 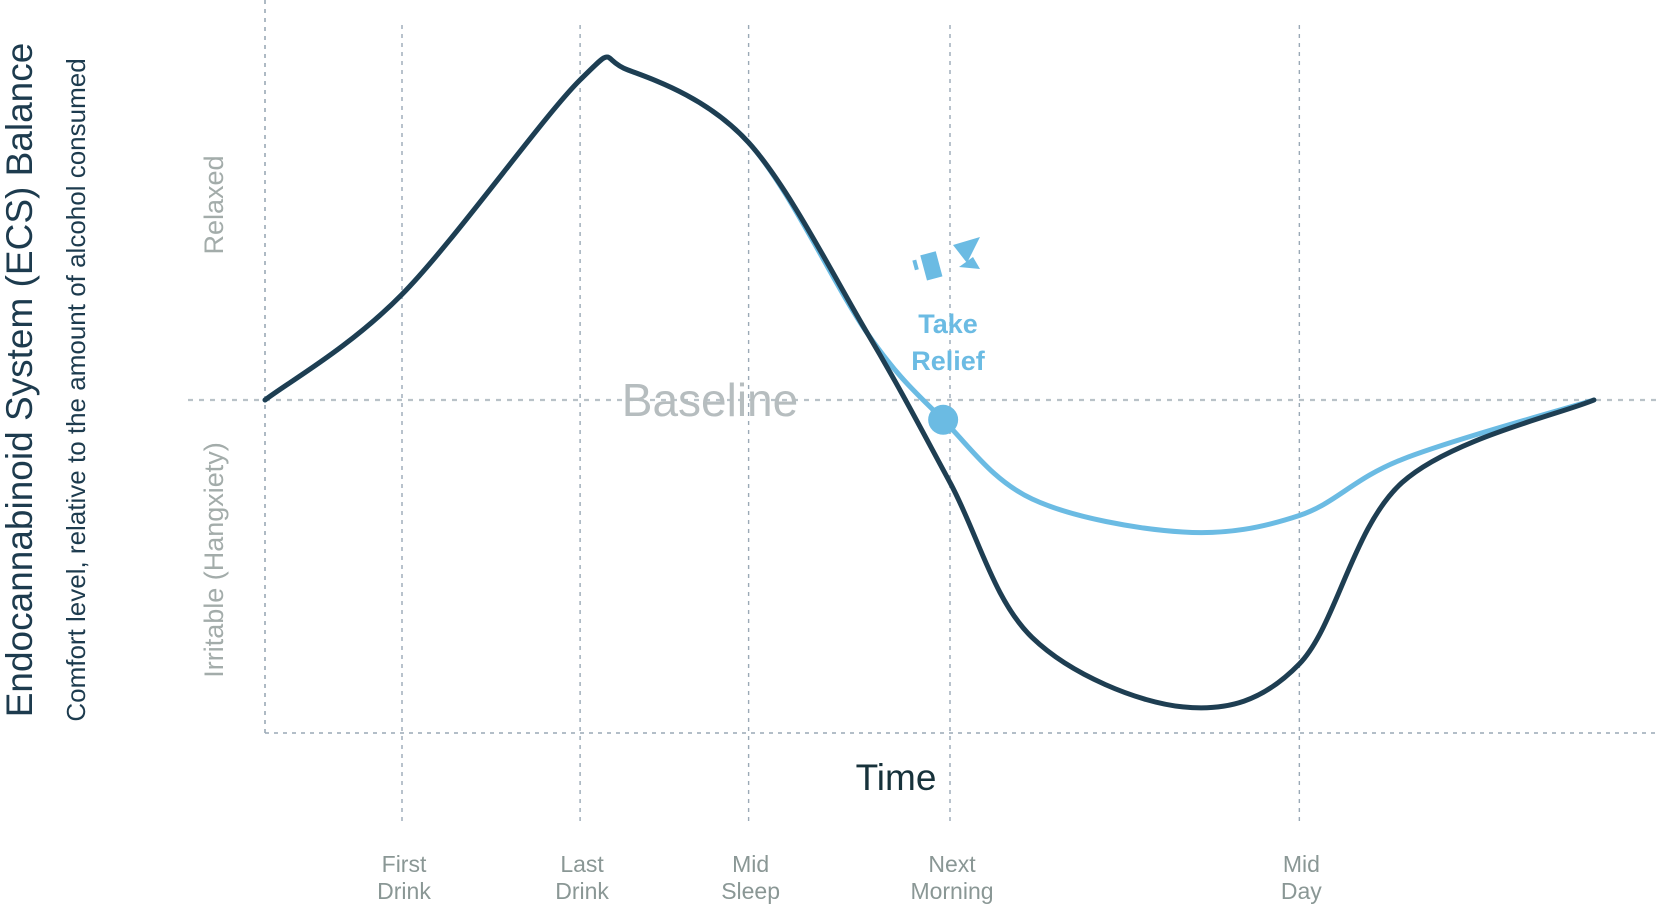 What do you see at coordinates (404, 891) in the screenshot?
I see `x-tick-label-1-line2: Drink` at bounding box center [404, 891].